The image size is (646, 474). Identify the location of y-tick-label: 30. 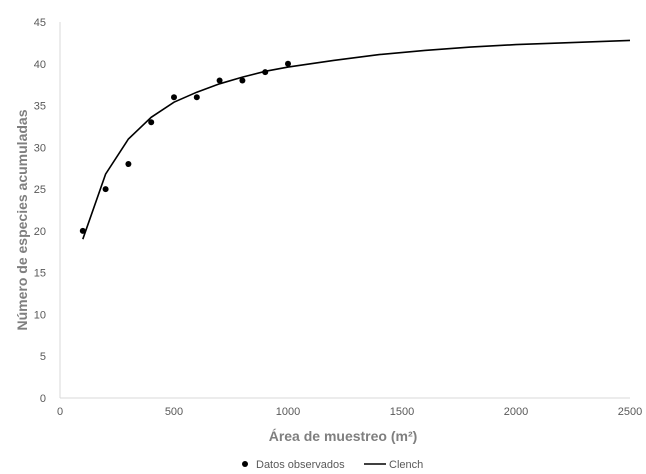
(40, 148).